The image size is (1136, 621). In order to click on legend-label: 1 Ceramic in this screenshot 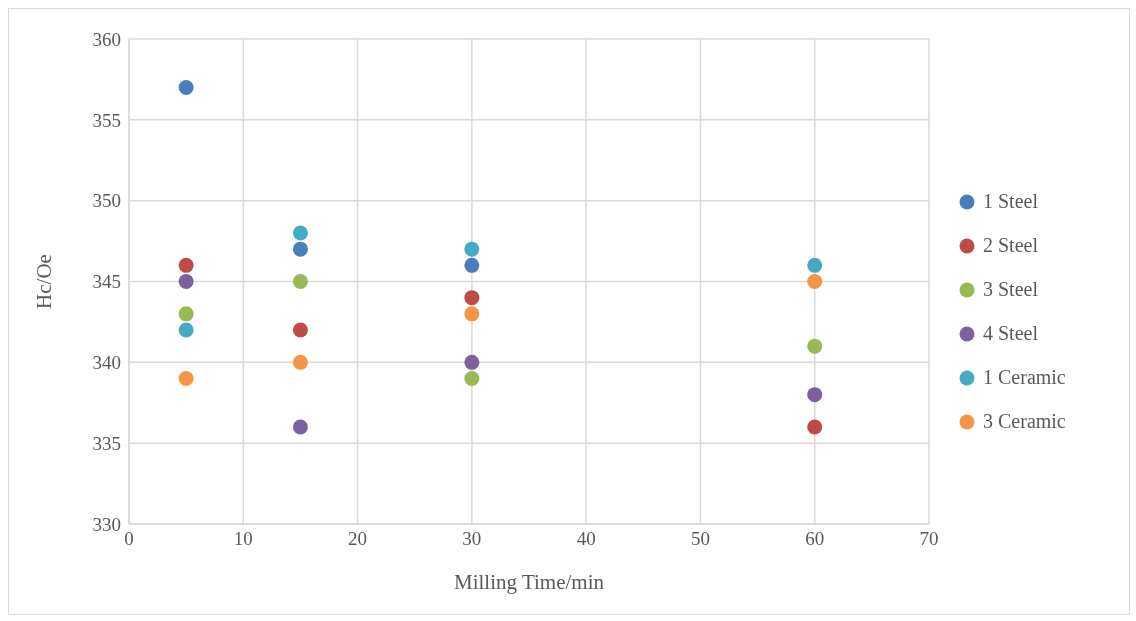, I will do `click(1024, 377)`.